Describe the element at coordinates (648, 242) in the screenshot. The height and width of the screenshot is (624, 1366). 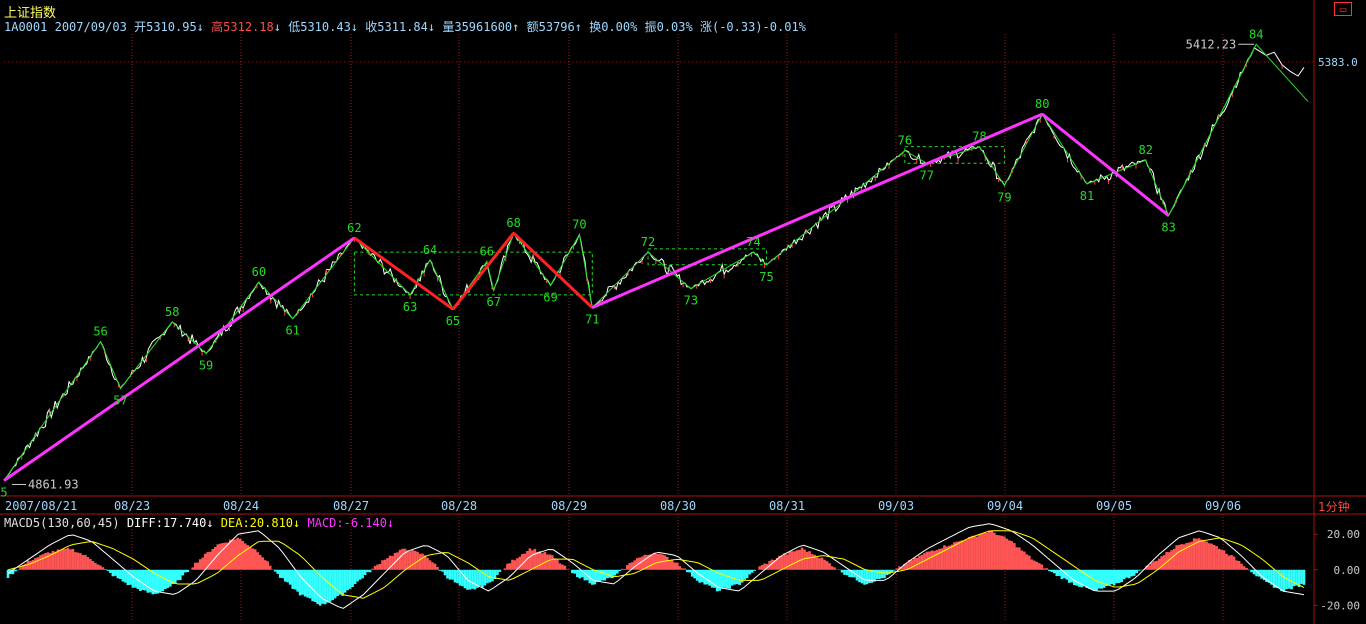
I see `pivot-label: 72` at that location.